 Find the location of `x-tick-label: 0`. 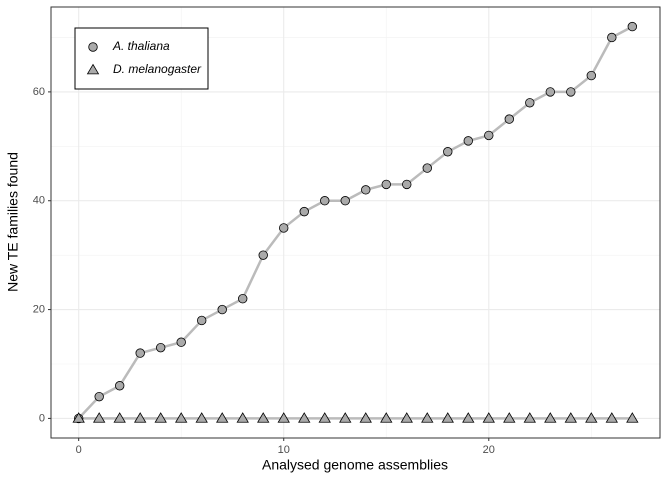

x-tick-label: 0 is located at coordinates (79, 450).